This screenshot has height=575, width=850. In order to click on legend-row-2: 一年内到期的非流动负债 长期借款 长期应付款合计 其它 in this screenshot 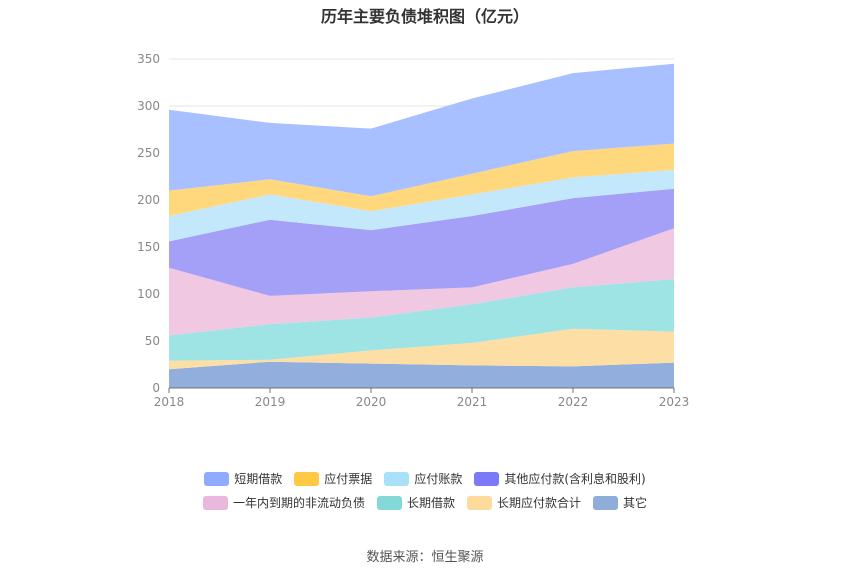, I will do `click(425, 502)`.